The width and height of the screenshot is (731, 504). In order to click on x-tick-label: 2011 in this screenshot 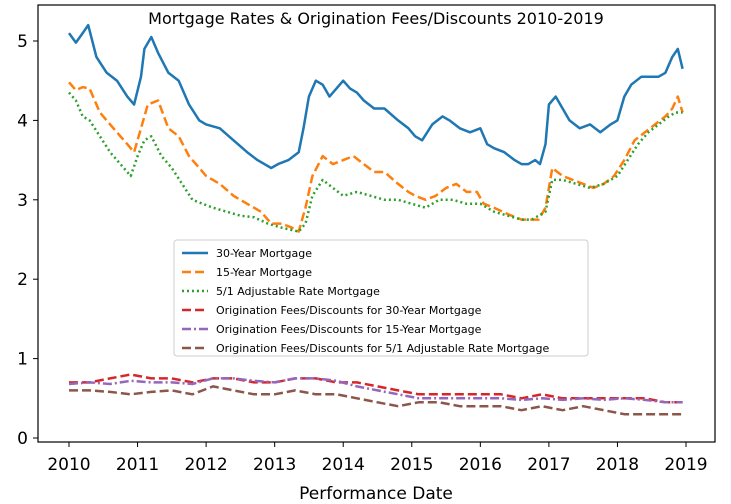, I will do `click(137, 465)`.